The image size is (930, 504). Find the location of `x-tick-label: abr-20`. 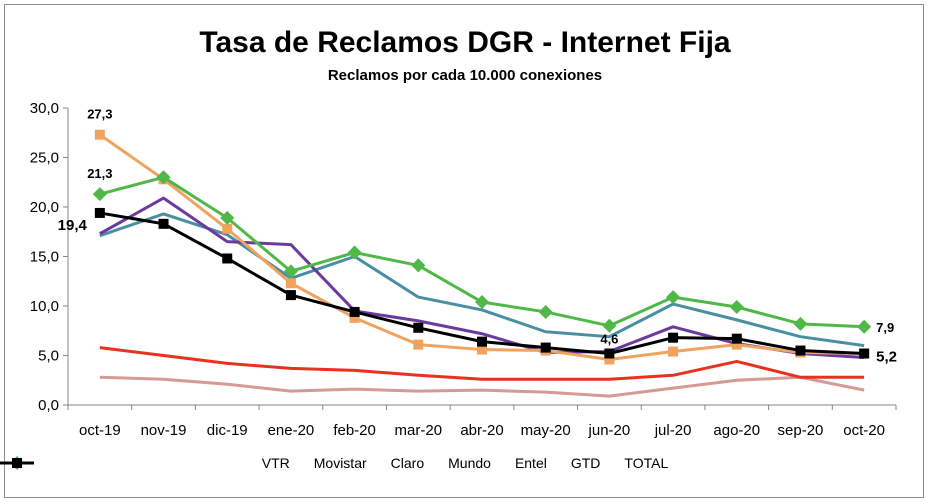

x-tick-label: abr-20 is located at coordinates (481, 430).